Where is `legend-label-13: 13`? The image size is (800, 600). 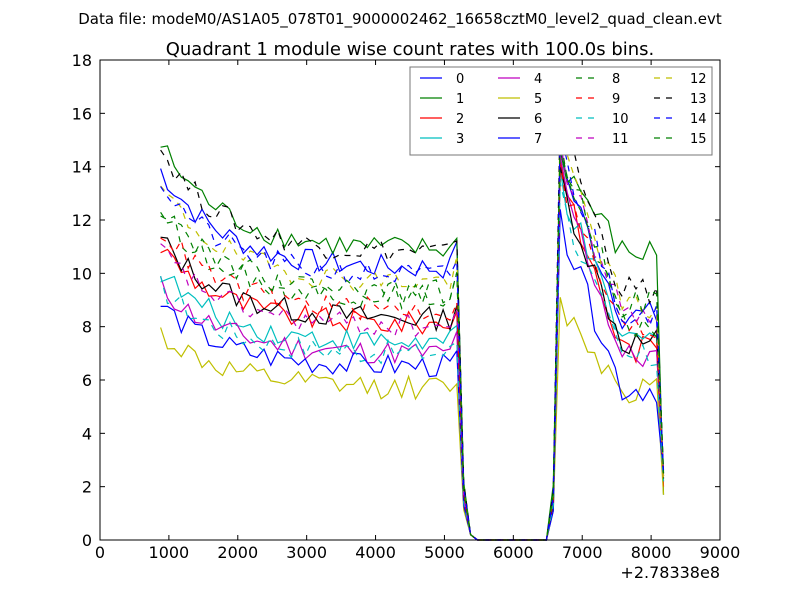
legend-label-13: 13 is located at coordinates (698, 99).